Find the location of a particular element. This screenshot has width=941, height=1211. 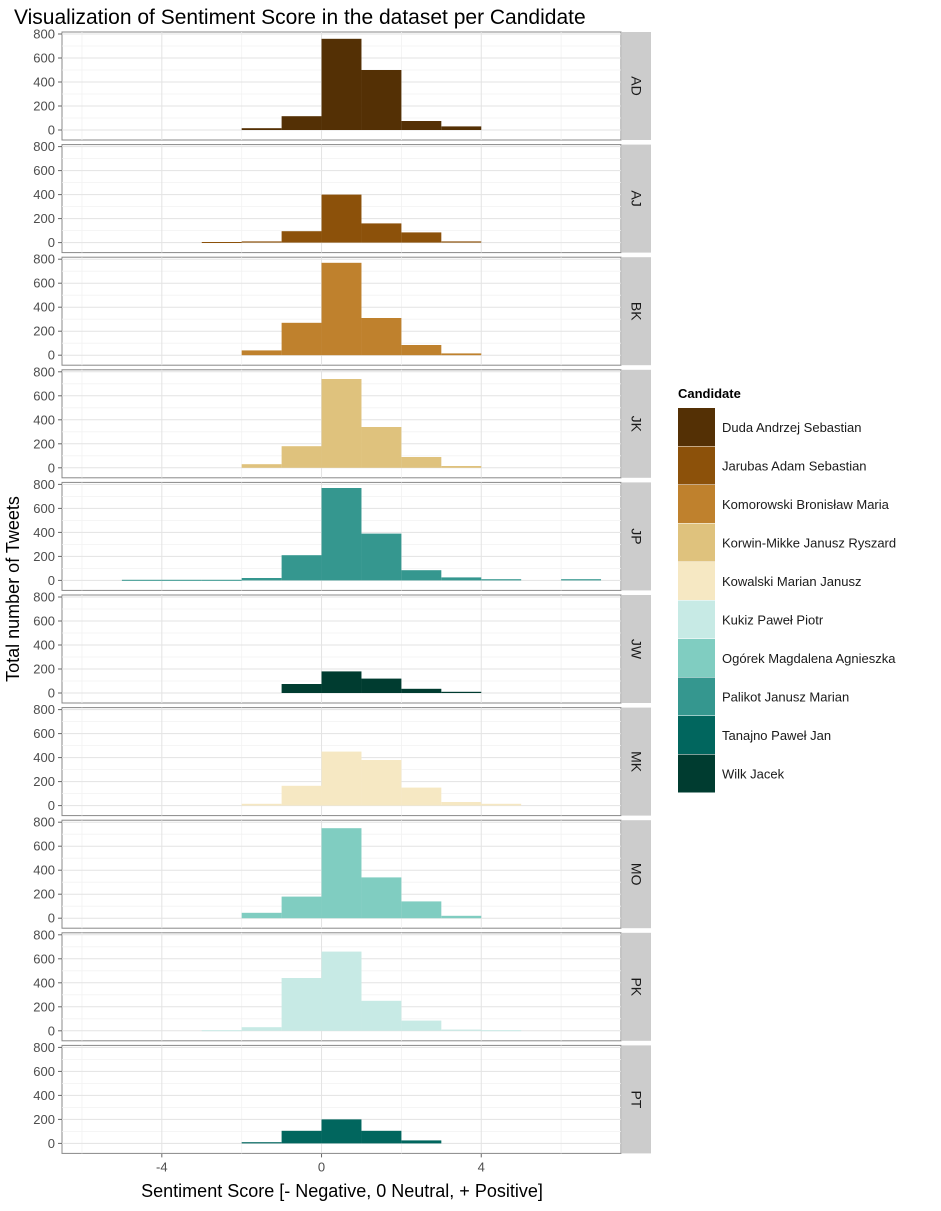

facet-strip-label: MO is located at coordinates (637, 874).